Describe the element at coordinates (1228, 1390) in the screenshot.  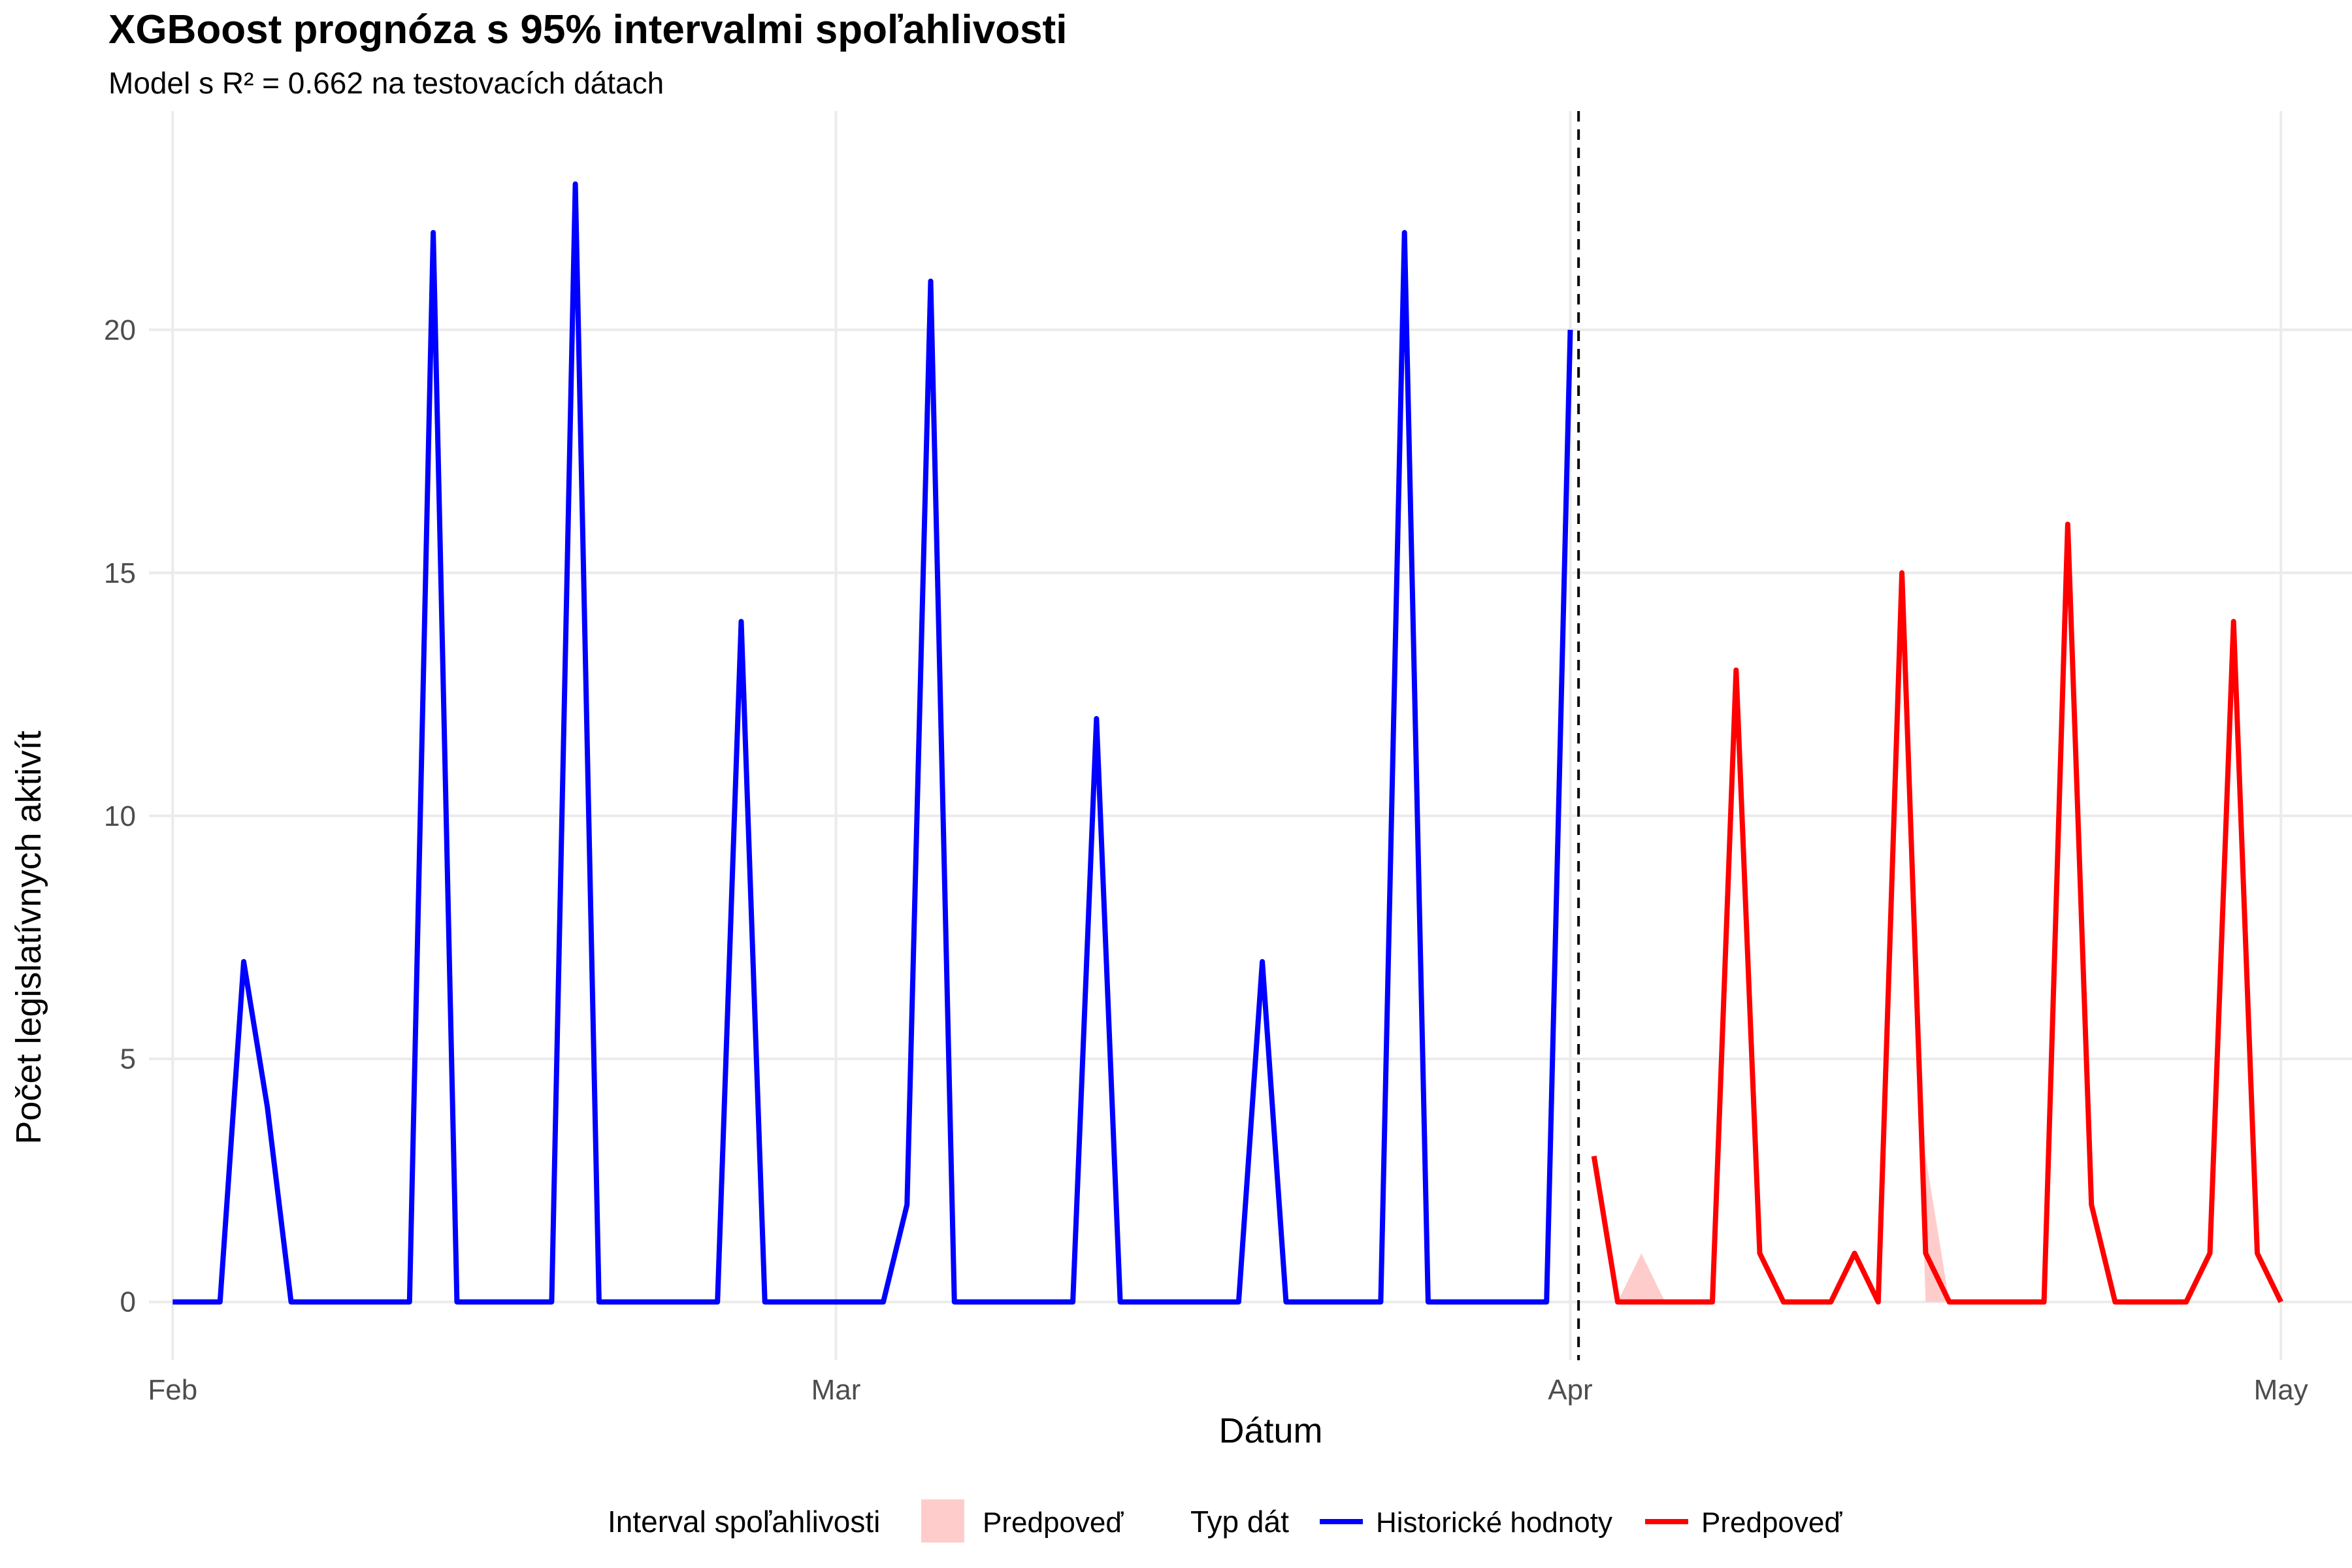
I see `x-axis-ticks: Feb Mar Apr May` at that location.